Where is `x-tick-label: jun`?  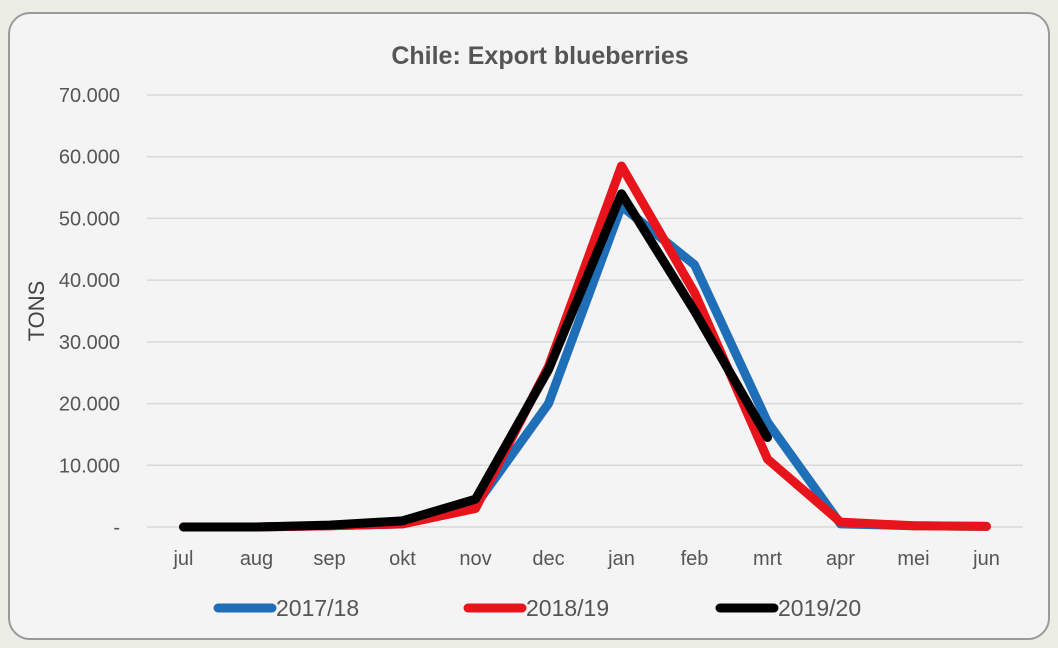 x-tick-label: jun is located at coordinates (986, 559).